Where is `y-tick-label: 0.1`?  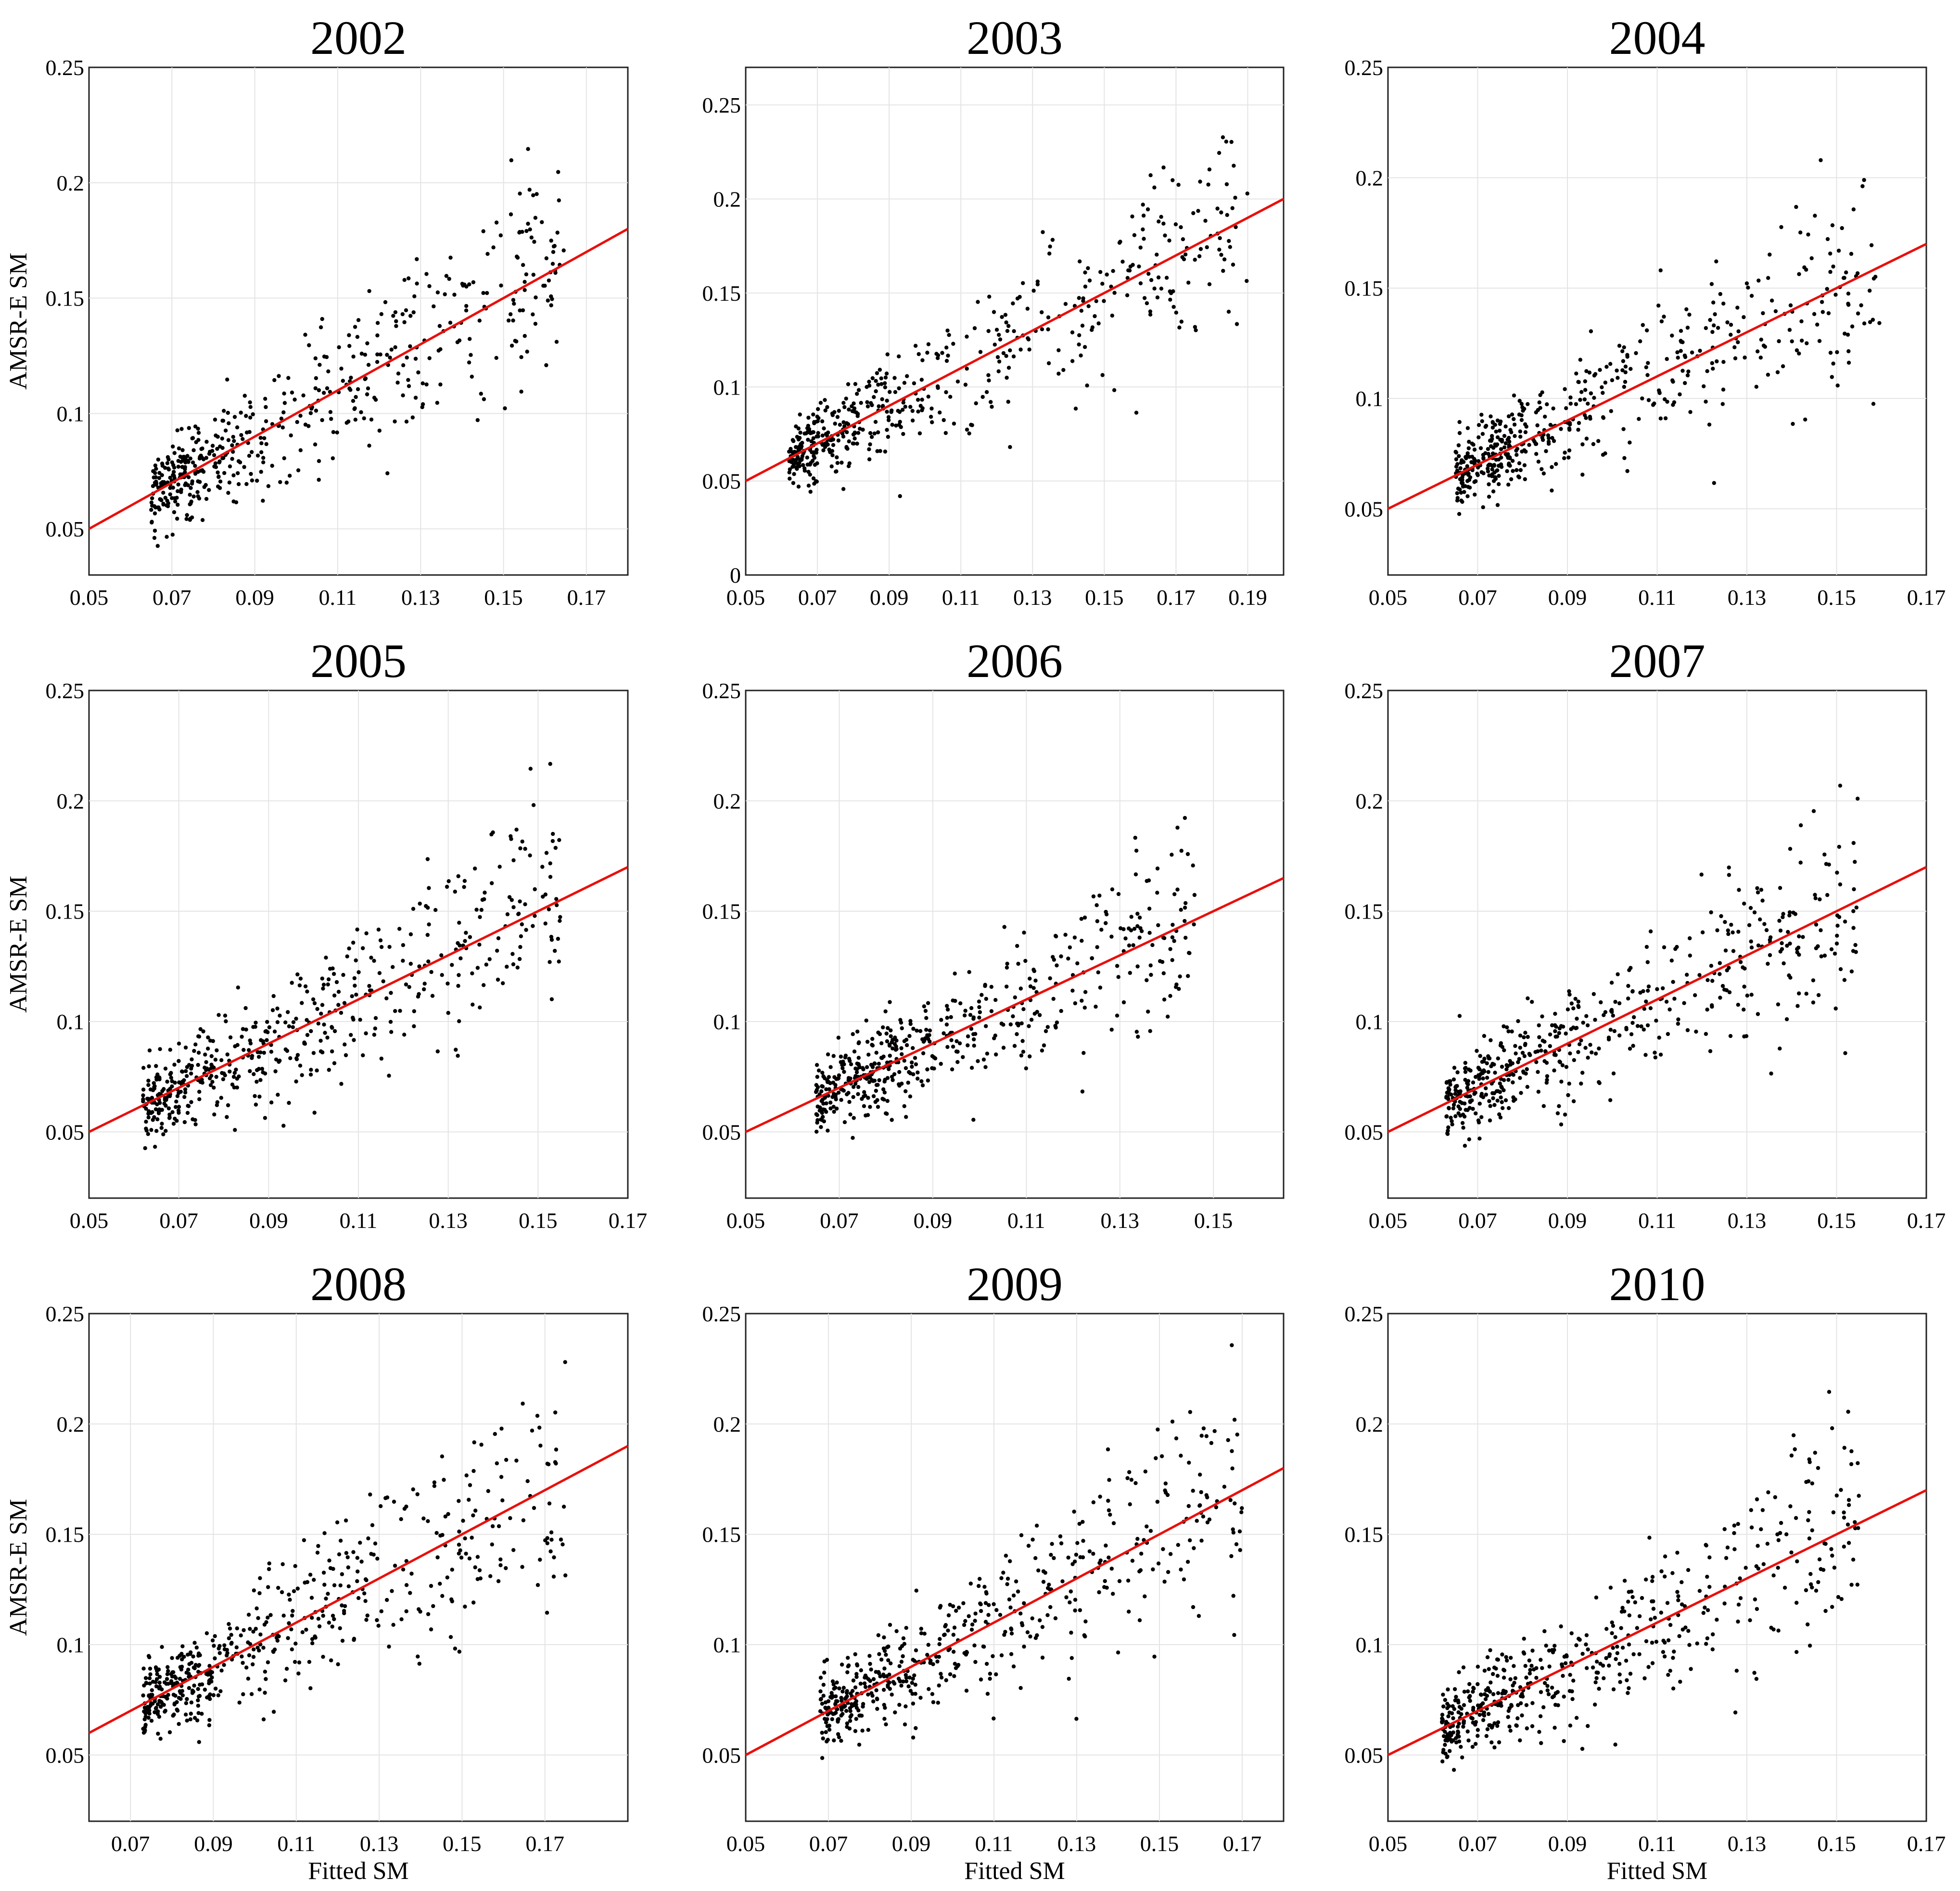
y-tick-label: 0.1 is located at coordinates (727, 387).